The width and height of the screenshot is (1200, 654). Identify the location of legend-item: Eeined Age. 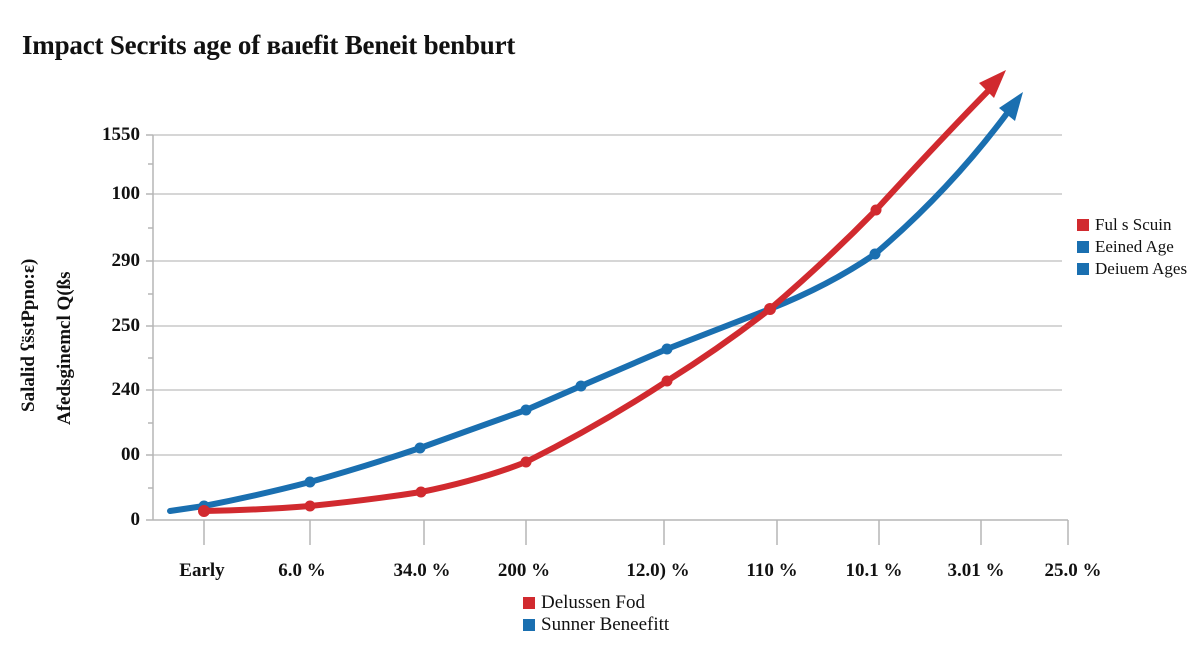
(1132, 247).